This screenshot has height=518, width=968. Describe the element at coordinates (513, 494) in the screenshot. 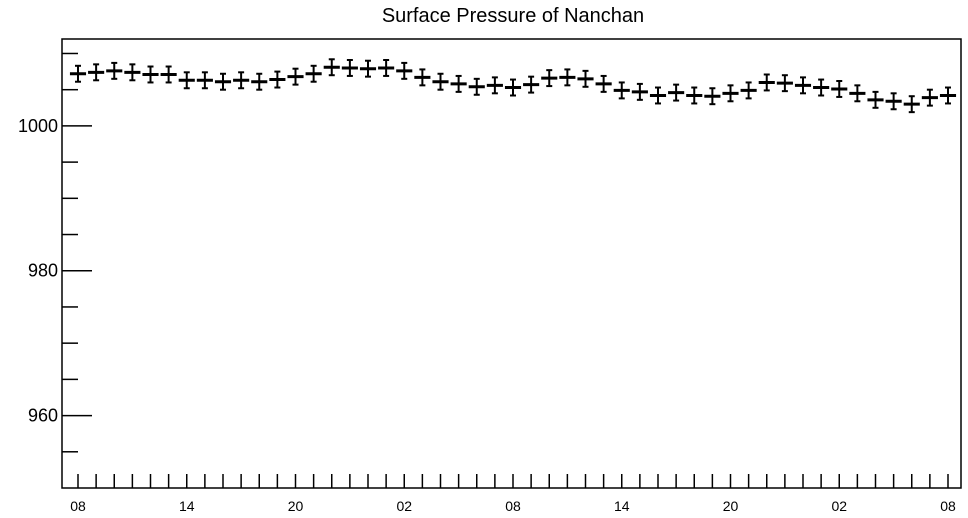

I see `x-axis: 08 14 20 02 08 14 20 02 08` at that location.